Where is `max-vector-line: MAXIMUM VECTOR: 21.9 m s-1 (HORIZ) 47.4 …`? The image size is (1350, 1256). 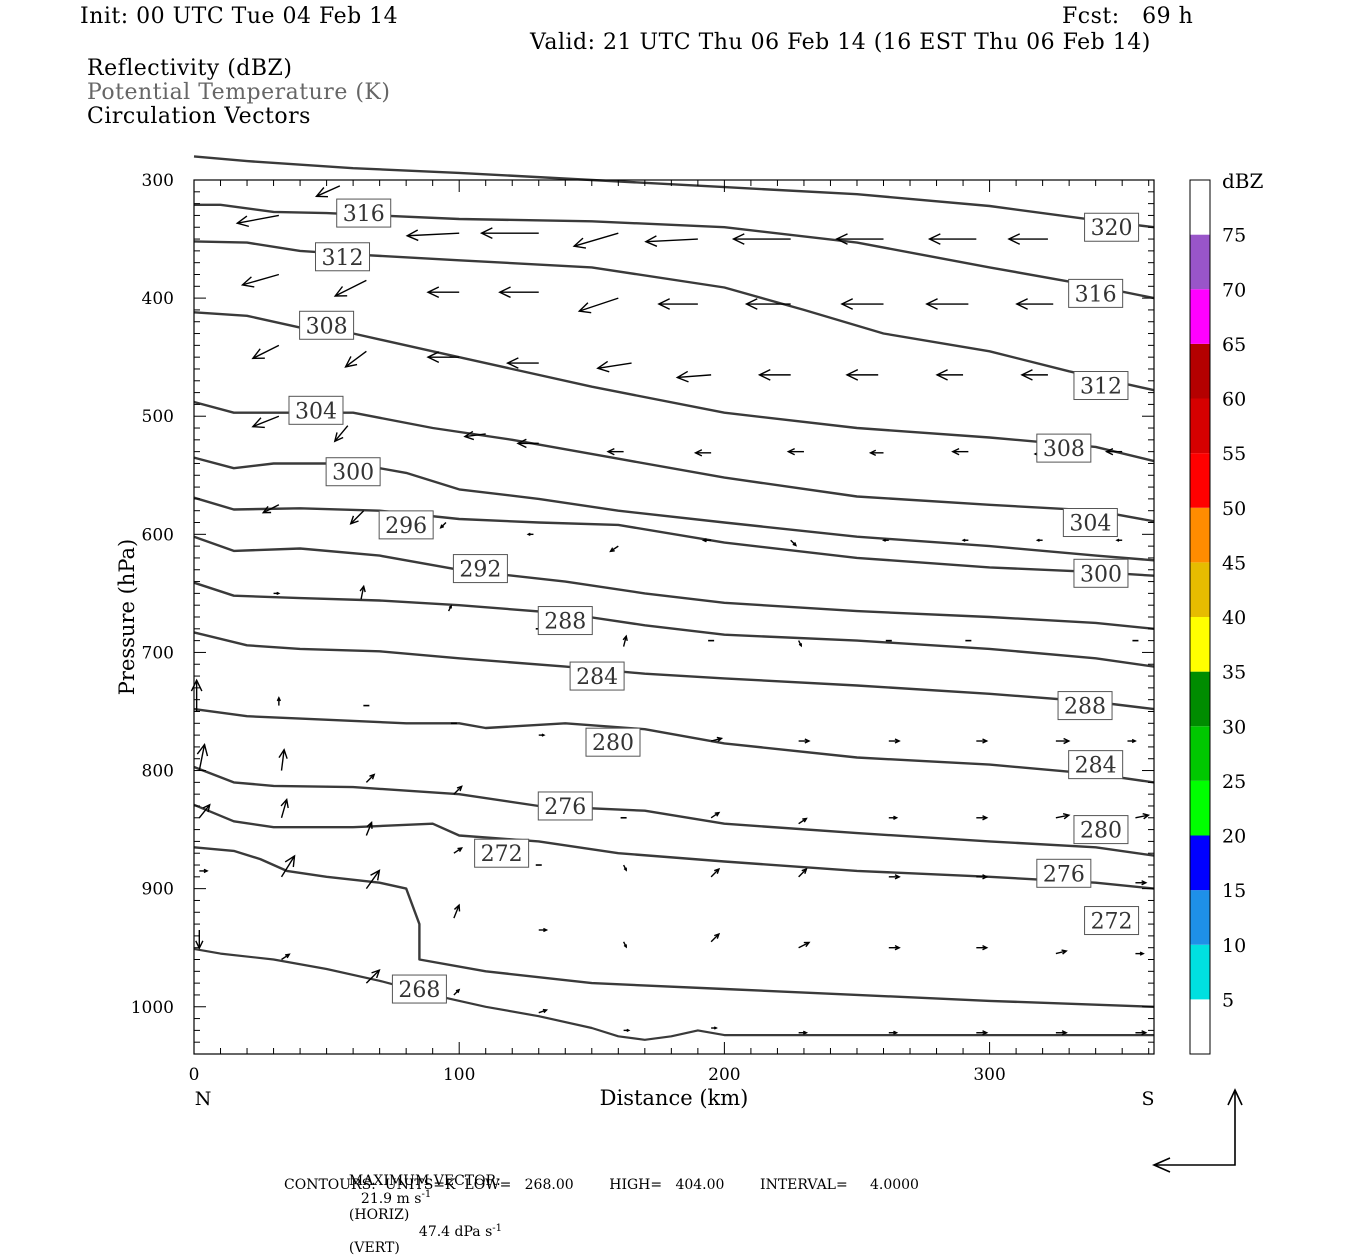 max-vector-line: MAXIMUM VECTOR: 21.9 m s-1 (HORIZ) 47.4 … is located at coordinates (421, 1206).